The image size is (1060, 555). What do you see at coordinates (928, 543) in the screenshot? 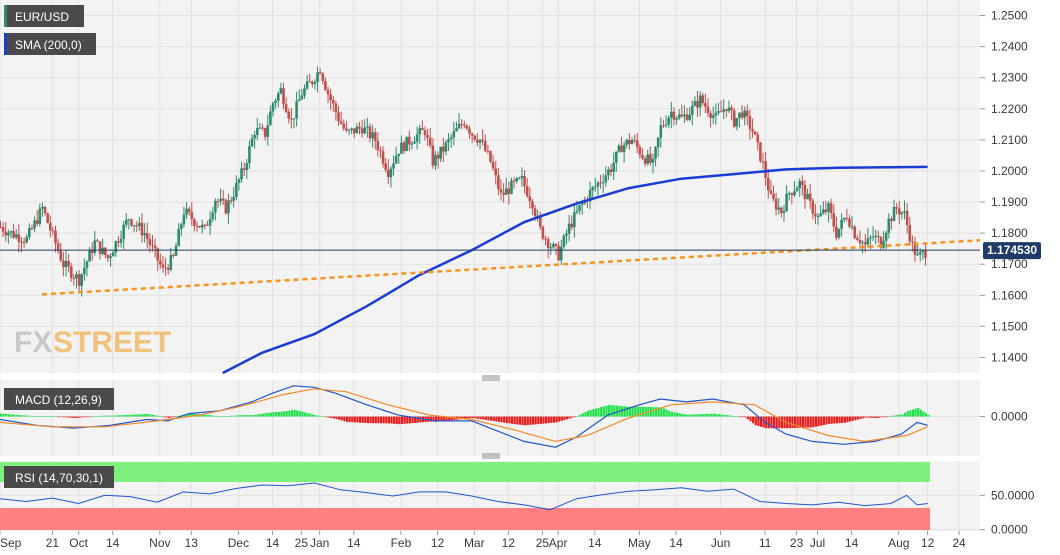
I see `time-tick-label: 12` at bounding box center [928, 543].